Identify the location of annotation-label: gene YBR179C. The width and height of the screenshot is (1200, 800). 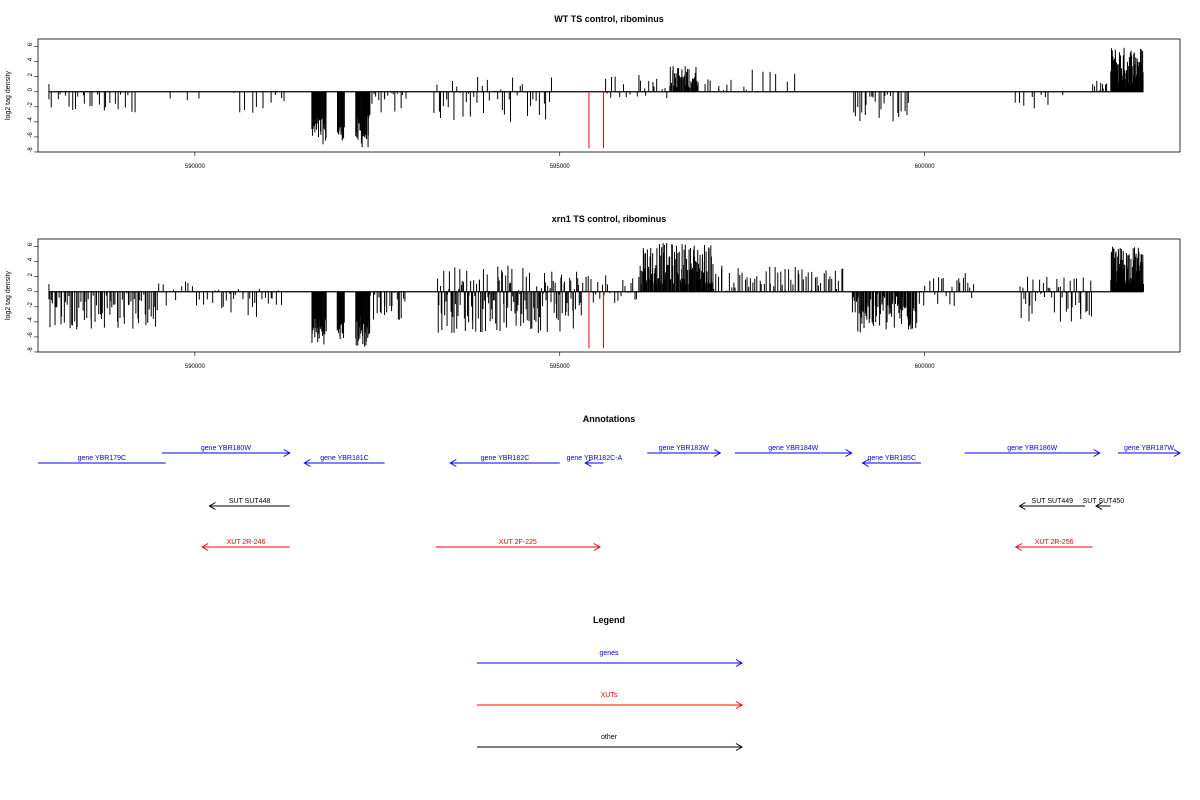
(102, 458).